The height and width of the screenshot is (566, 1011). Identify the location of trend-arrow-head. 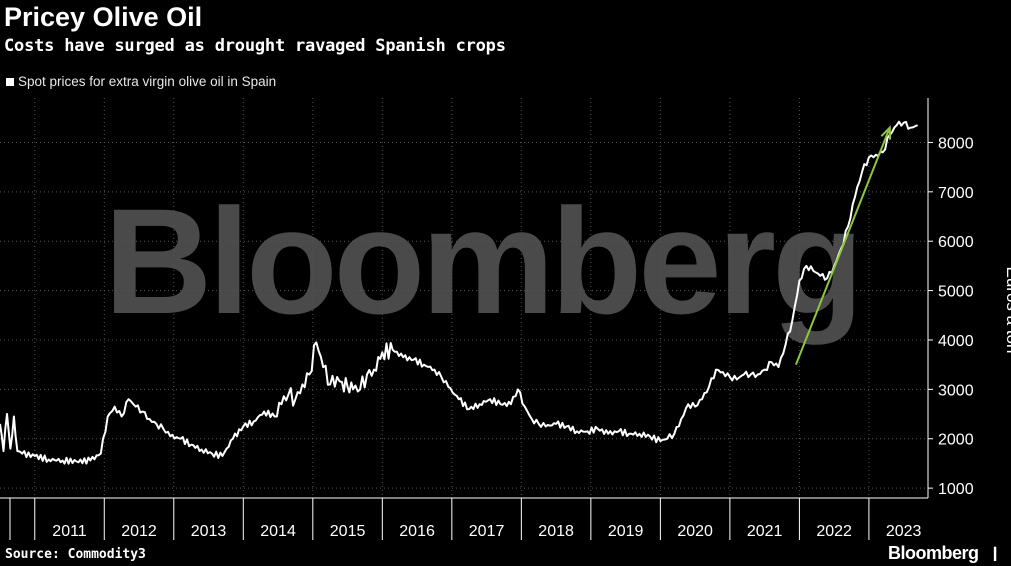
(886, 132).